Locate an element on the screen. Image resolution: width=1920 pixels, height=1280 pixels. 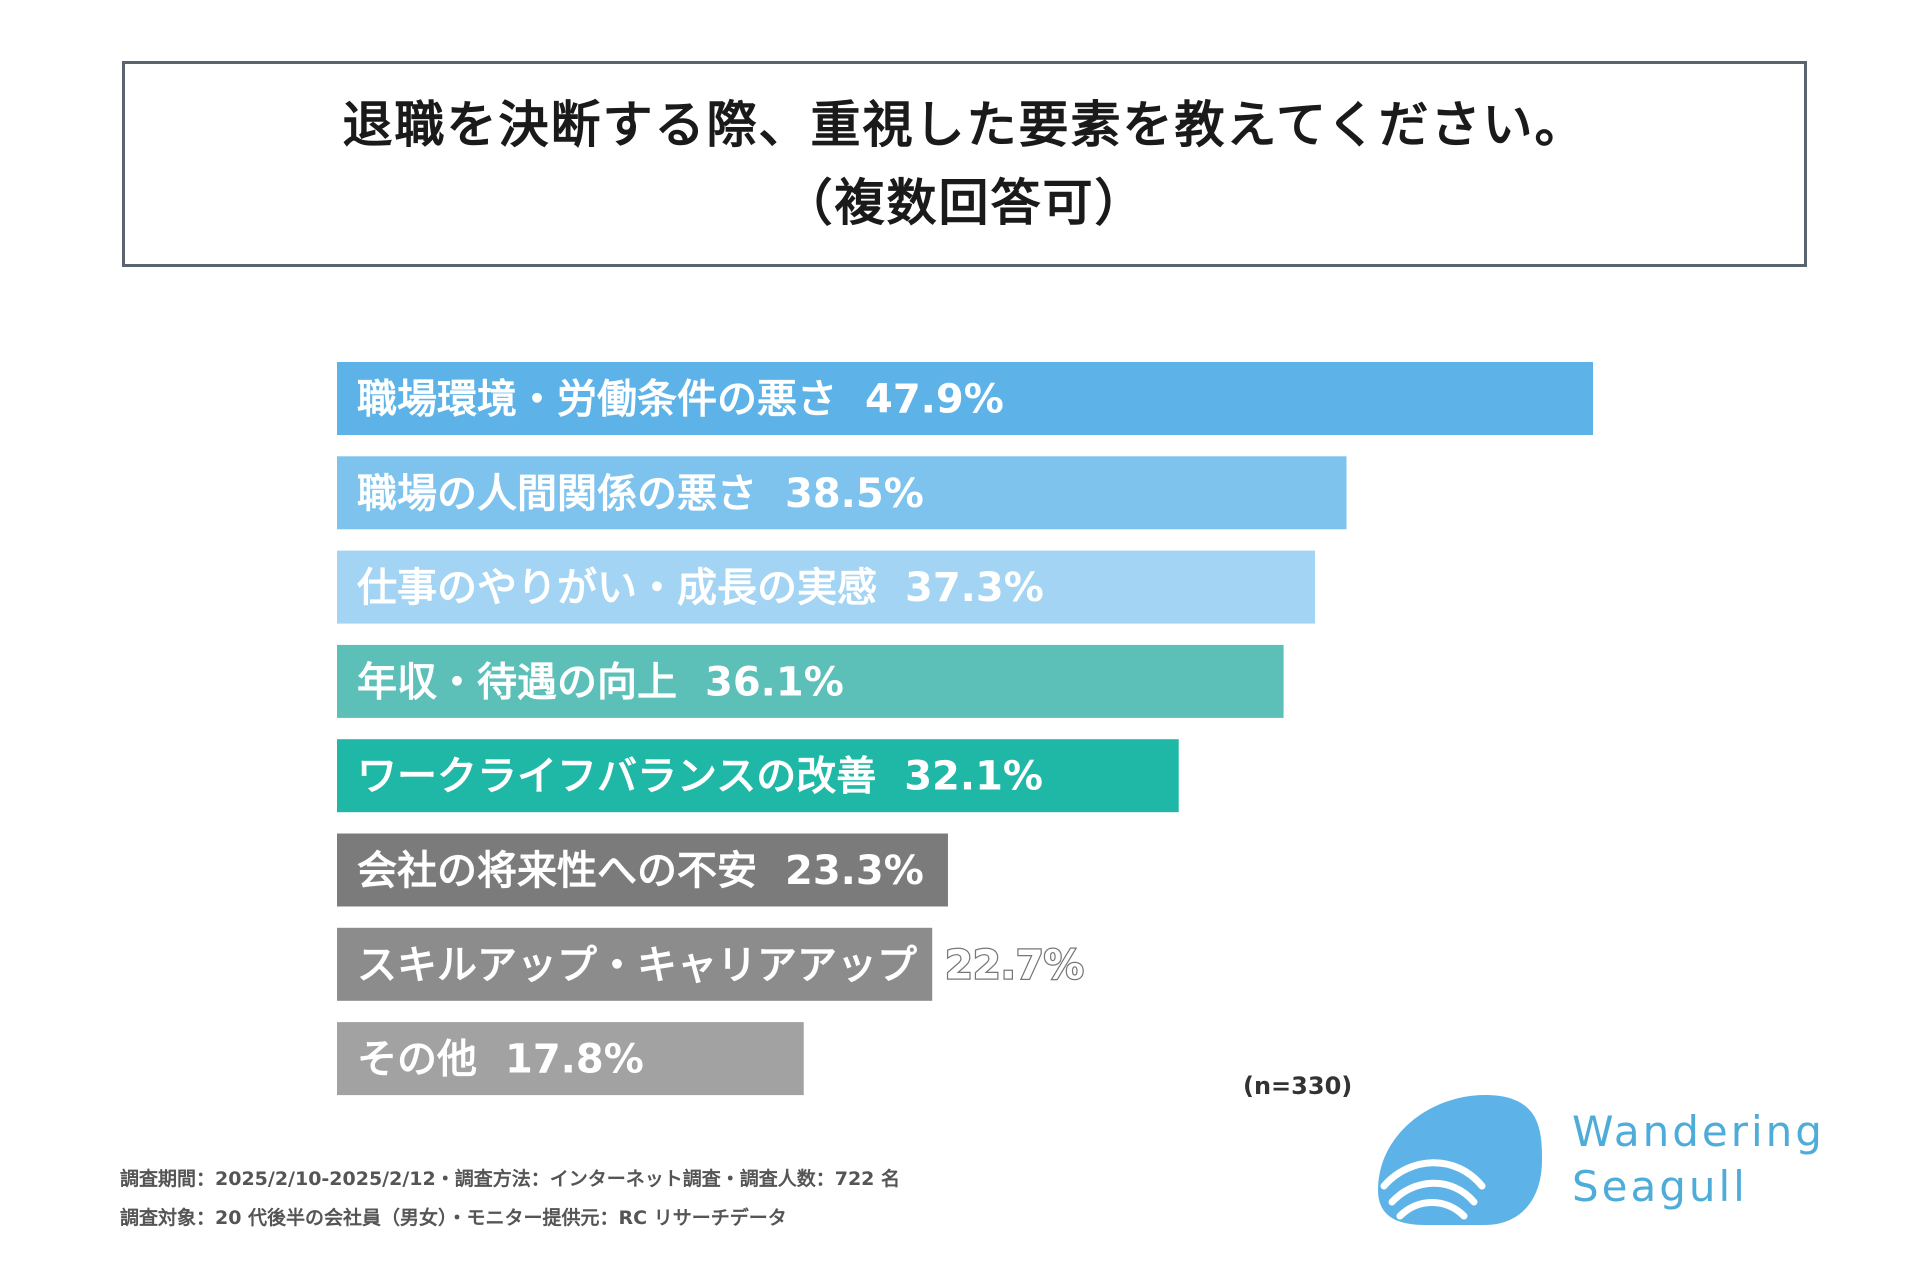
bar-value-label-1: 47.9% is located at coordinates (934, 400).